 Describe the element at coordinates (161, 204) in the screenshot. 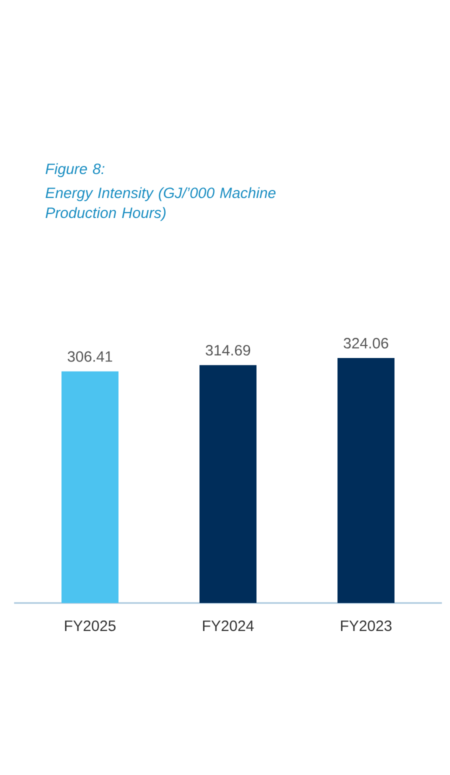

I see `chart-subtitle: Energy Intensity (GJ/’000 Machine Production Hours)` at that location.